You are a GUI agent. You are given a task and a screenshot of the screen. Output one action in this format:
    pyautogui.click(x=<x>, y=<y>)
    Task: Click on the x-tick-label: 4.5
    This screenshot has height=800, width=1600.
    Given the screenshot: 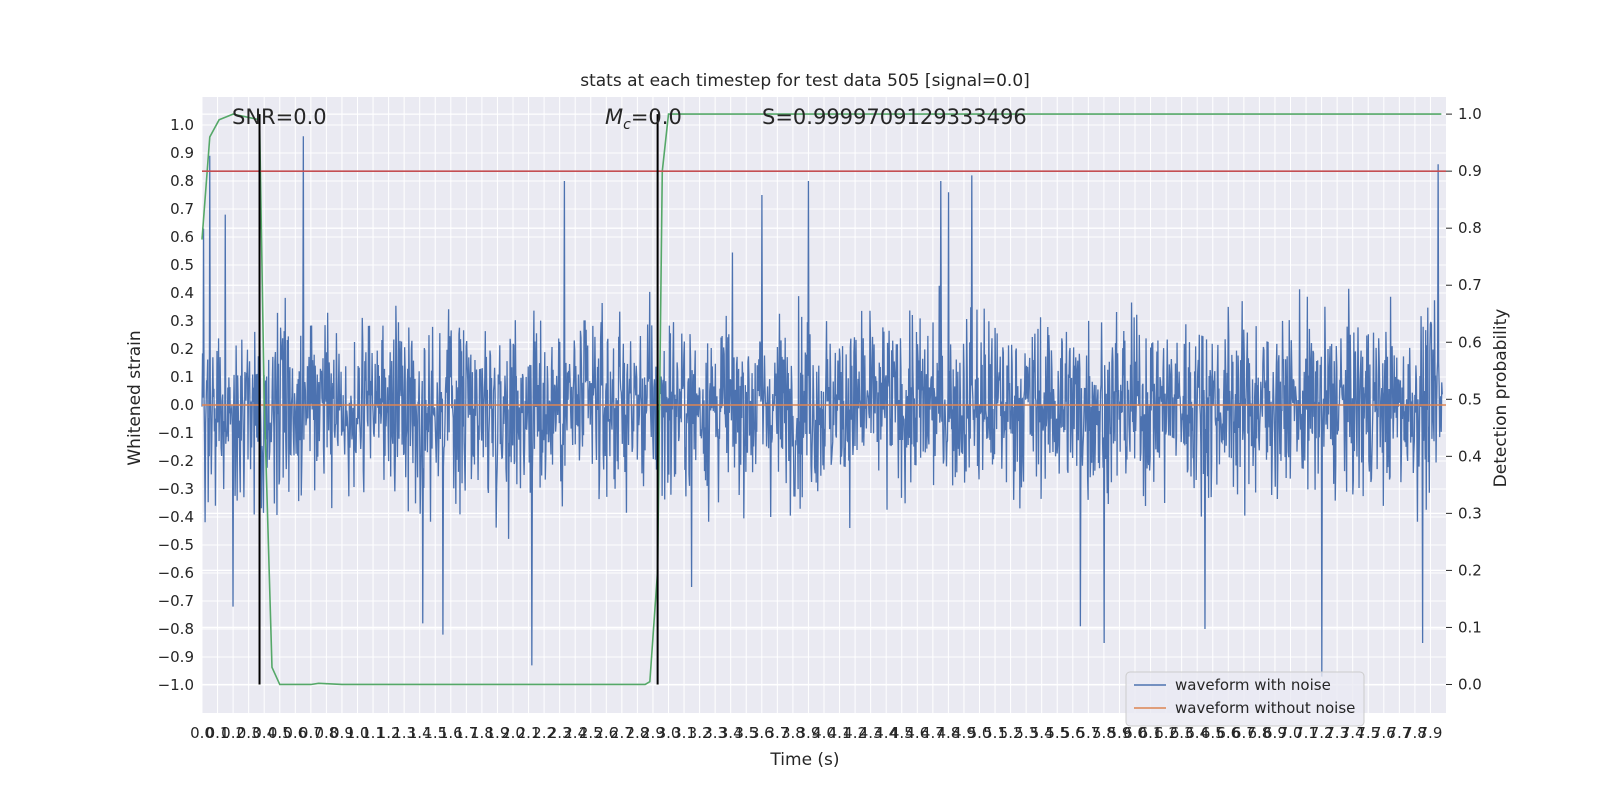 What is the action you would take?
    pyautogui.click(x=902, y=733)
    